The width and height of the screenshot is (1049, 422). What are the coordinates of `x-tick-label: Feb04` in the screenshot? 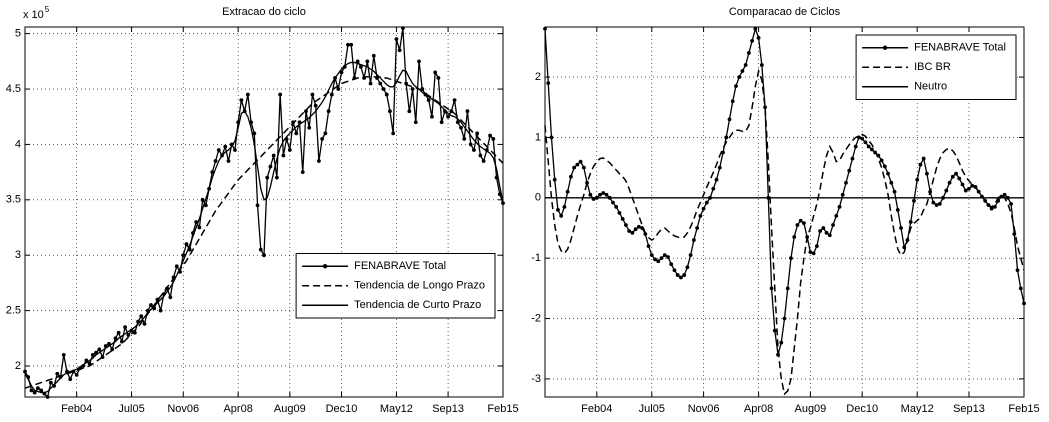 It's located at (76, 409).